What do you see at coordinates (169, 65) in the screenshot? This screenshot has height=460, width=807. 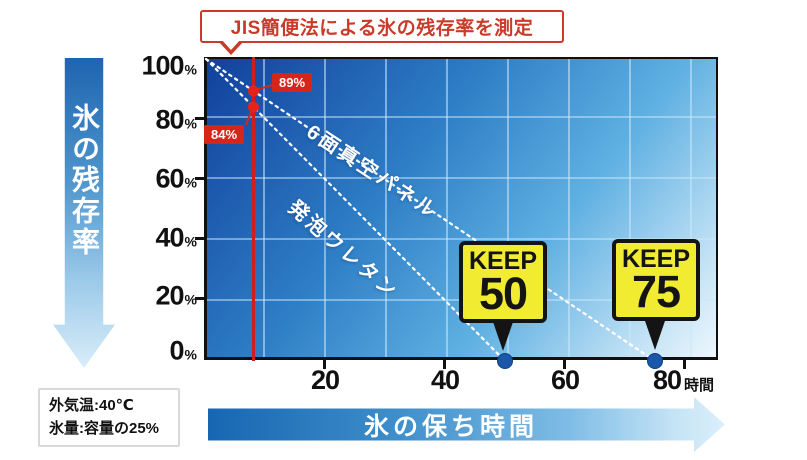 I see `y-tick-label-100: 100%` at bounding box center [169, 65].